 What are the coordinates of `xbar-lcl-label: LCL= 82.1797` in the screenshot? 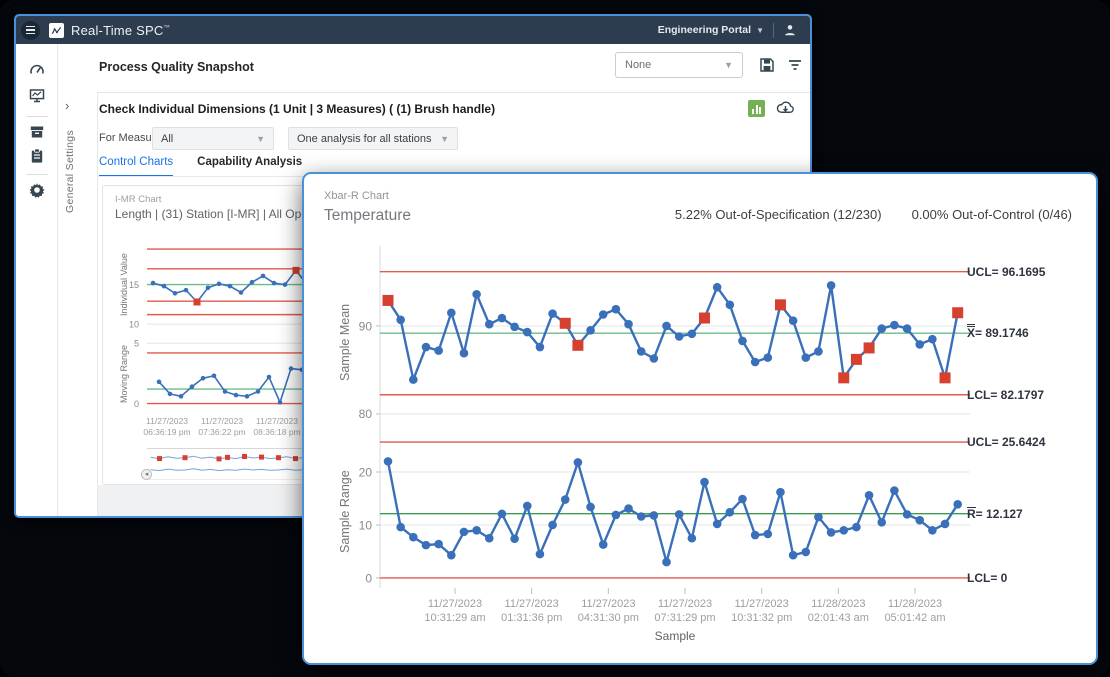 It's located at (1006, 395).